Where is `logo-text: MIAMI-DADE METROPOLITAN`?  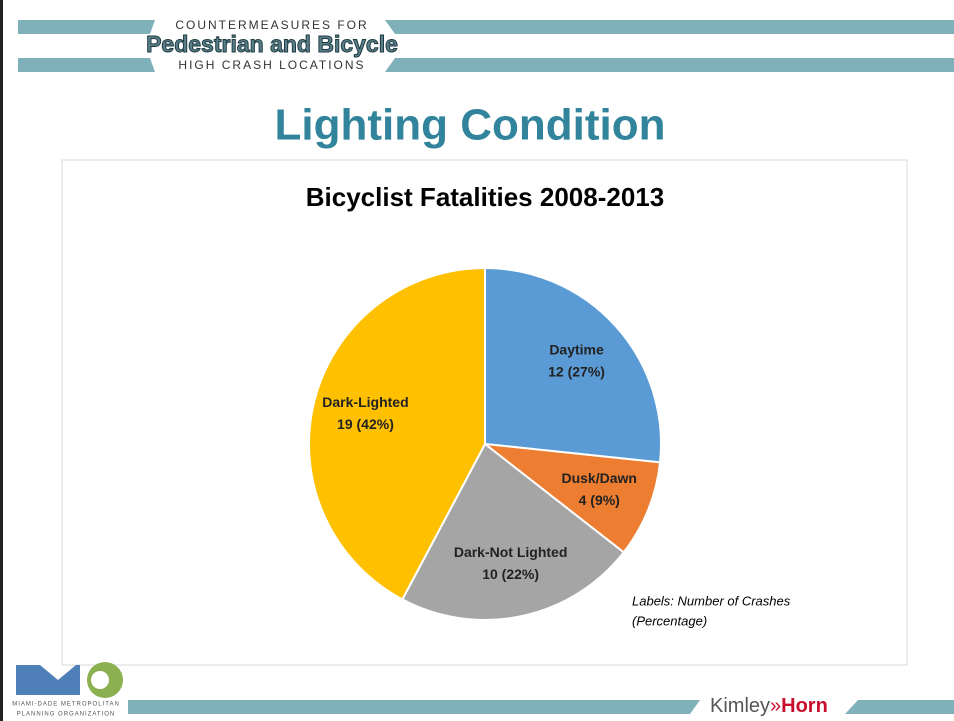
logo-text: MIAMI-DADE METROPOLITAN is located at coordinates (66, 705).